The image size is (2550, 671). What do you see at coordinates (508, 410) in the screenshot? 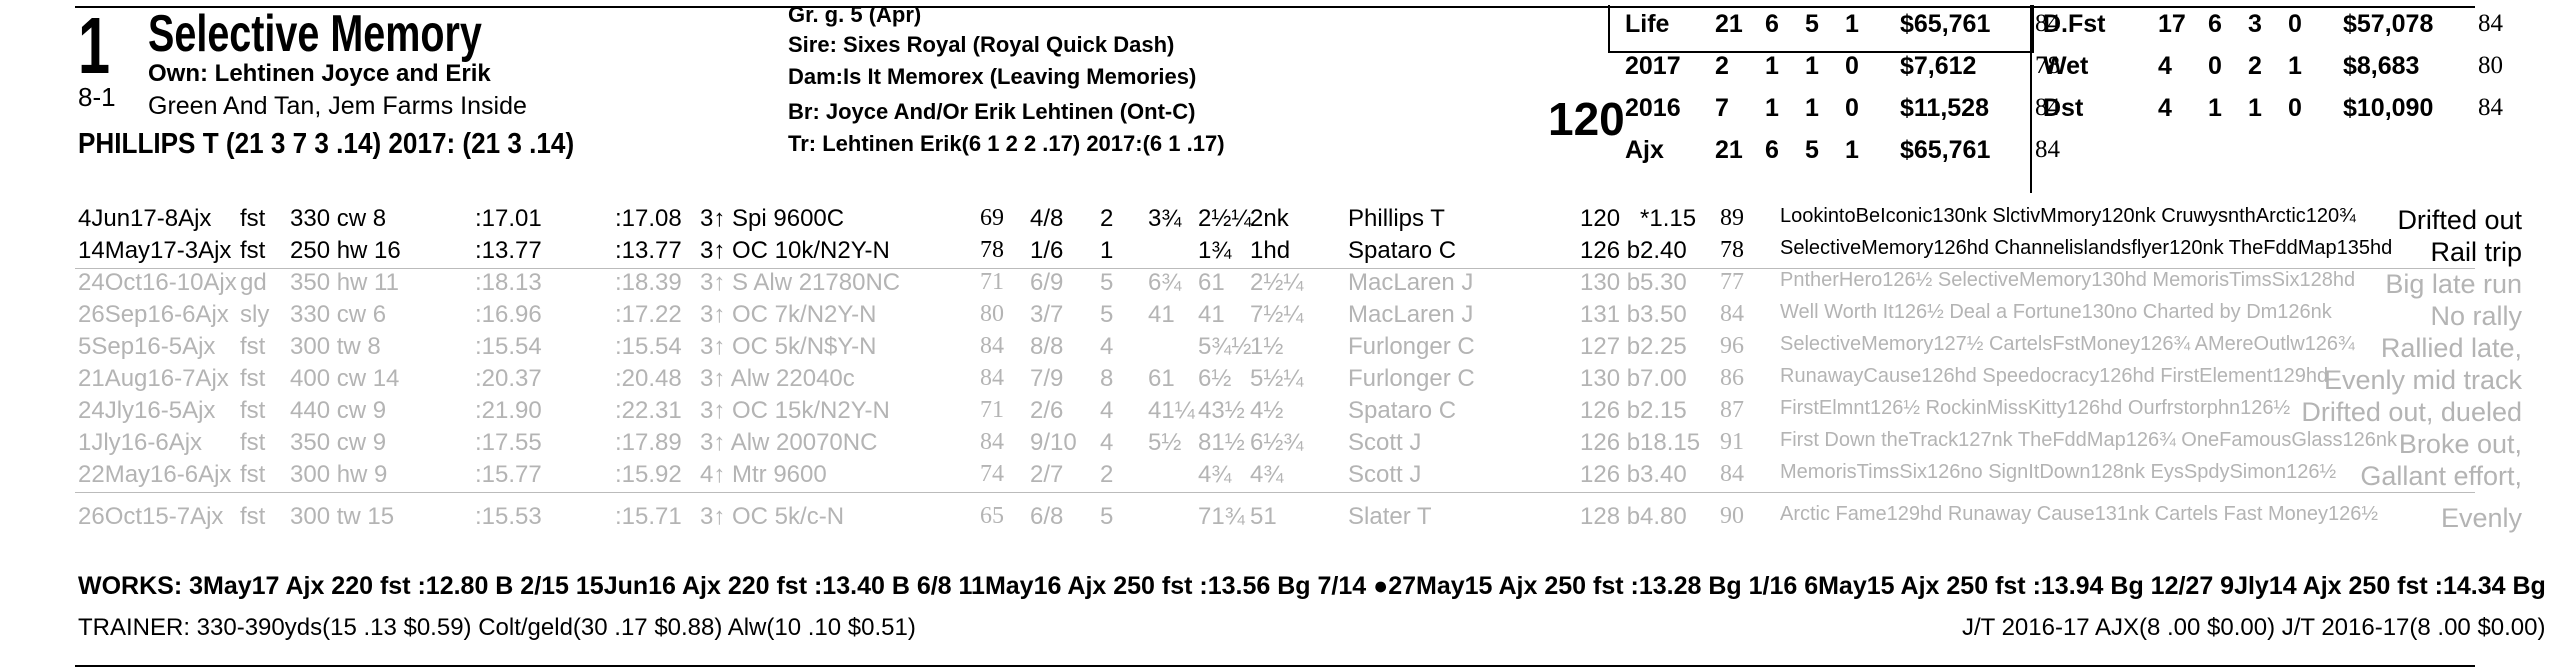
I see `pp-f1: :21.90` at bounding box center [508, 410].